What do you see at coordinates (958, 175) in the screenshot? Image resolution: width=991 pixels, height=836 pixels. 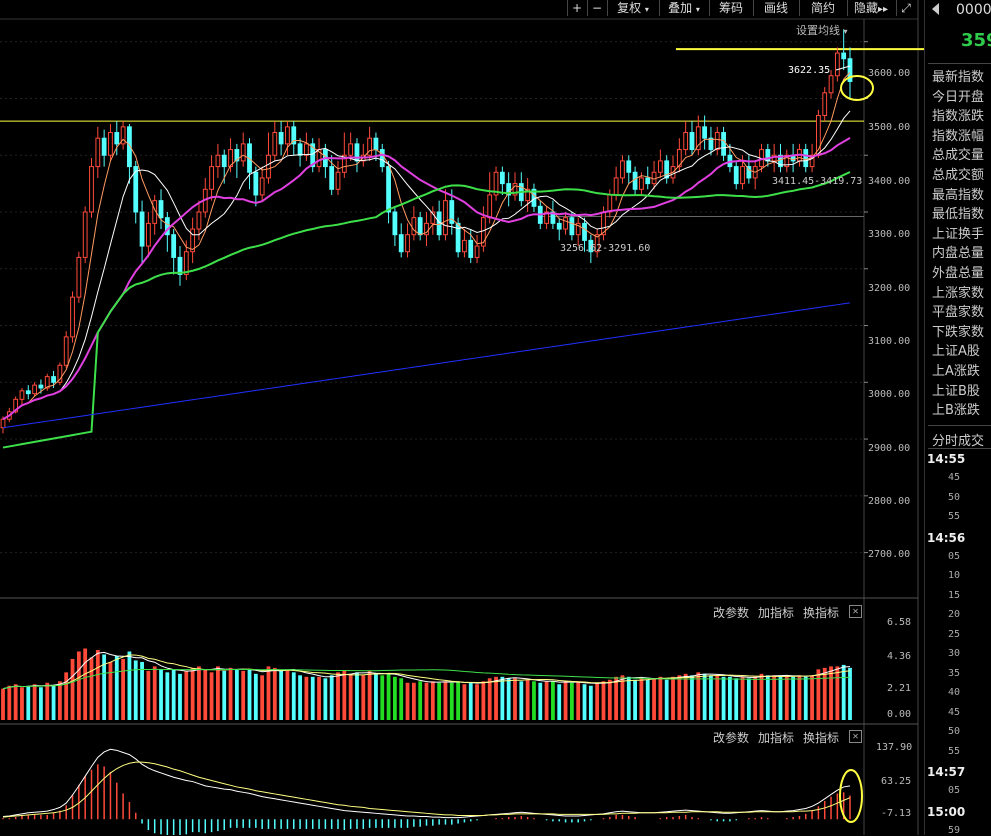 I see `quote-field-label: 总成交额` at bounding box center [958, 175].